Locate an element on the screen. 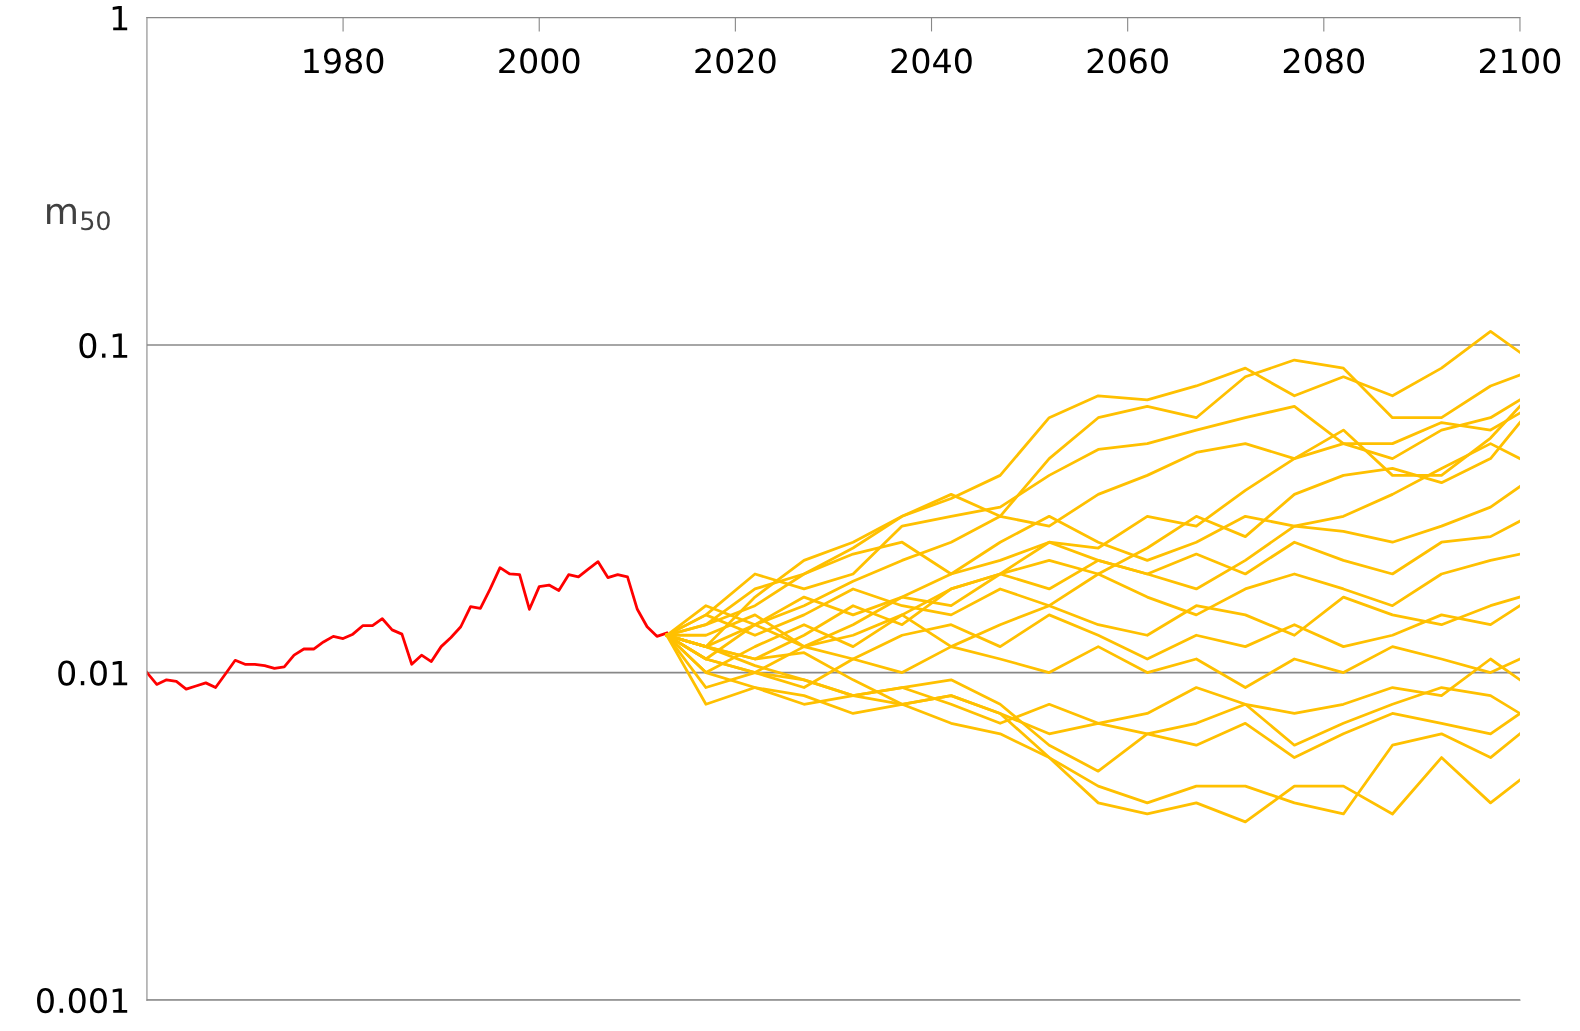 The width and height of the screenshot is (1580, 1031). x-tick-label: 2100 is located at coordinates (1520, 61).